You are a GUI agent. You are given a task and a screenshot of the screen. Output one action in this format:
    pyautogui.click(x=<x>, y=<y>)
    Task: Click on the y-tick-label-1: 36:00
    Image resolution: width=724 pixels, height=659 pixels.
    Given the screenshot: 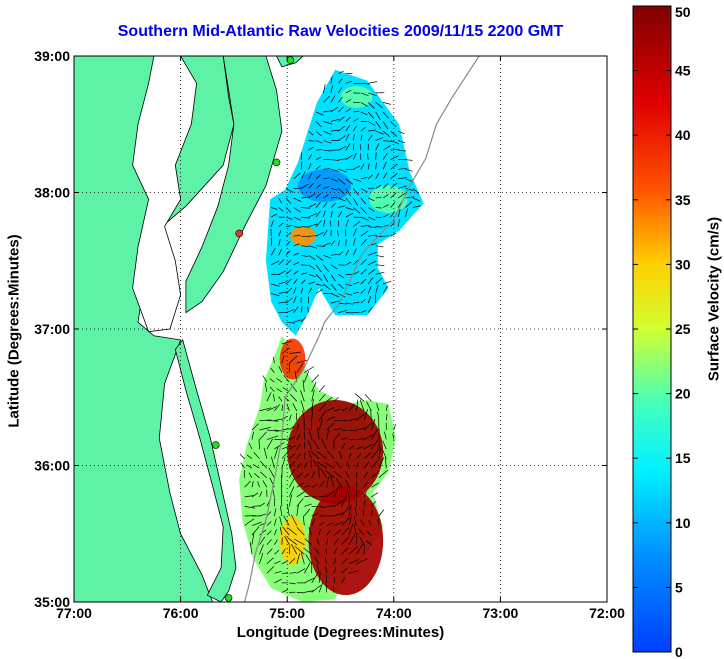 What is the action you would take?
    pyautogui.click(x=52, y=466)
    